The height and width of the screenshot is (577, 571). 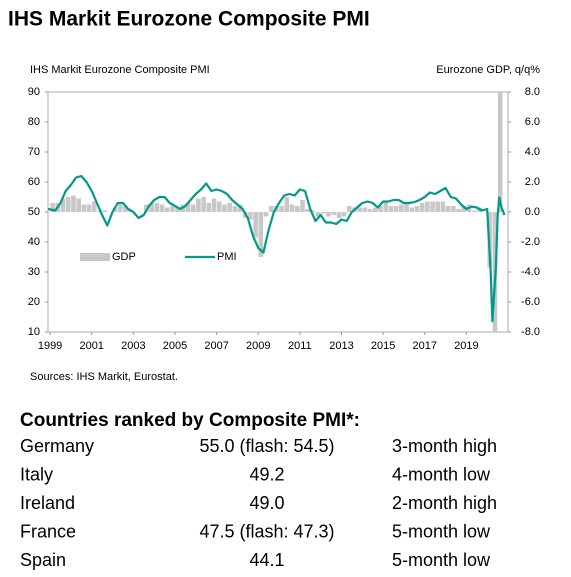 What do you see at coordinates (444, 503) in the screenshot?
I see `note: 2-month high` at bounding box center [444, 503].